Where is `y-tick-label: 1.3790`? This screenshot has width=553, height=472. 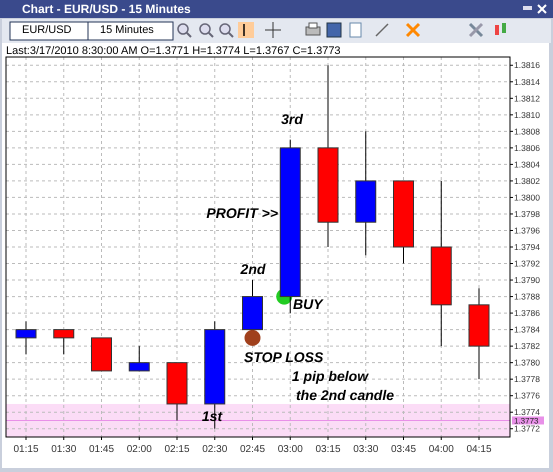 y-tick-label: 1.3790 is located at coordinates (527, 280).